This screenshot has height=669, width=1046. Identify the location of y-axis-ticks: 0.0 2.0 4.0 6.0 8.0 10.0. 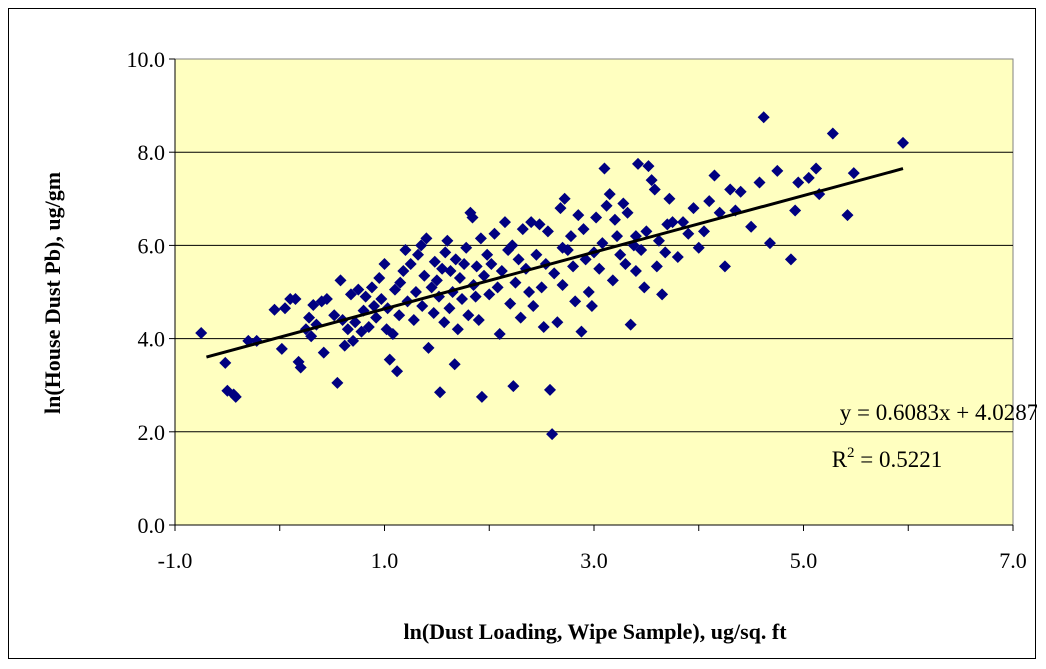
(151, 292).